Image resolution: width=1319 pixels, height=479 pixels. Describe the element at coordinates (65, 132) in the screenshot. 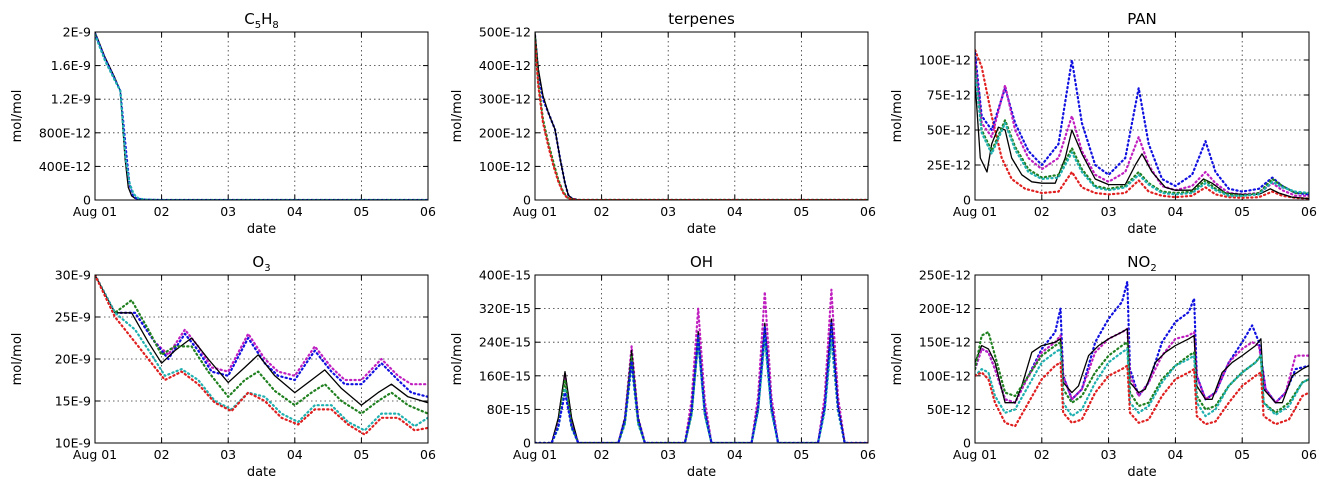

I see `y-tick-label: 800E-12` at that location.